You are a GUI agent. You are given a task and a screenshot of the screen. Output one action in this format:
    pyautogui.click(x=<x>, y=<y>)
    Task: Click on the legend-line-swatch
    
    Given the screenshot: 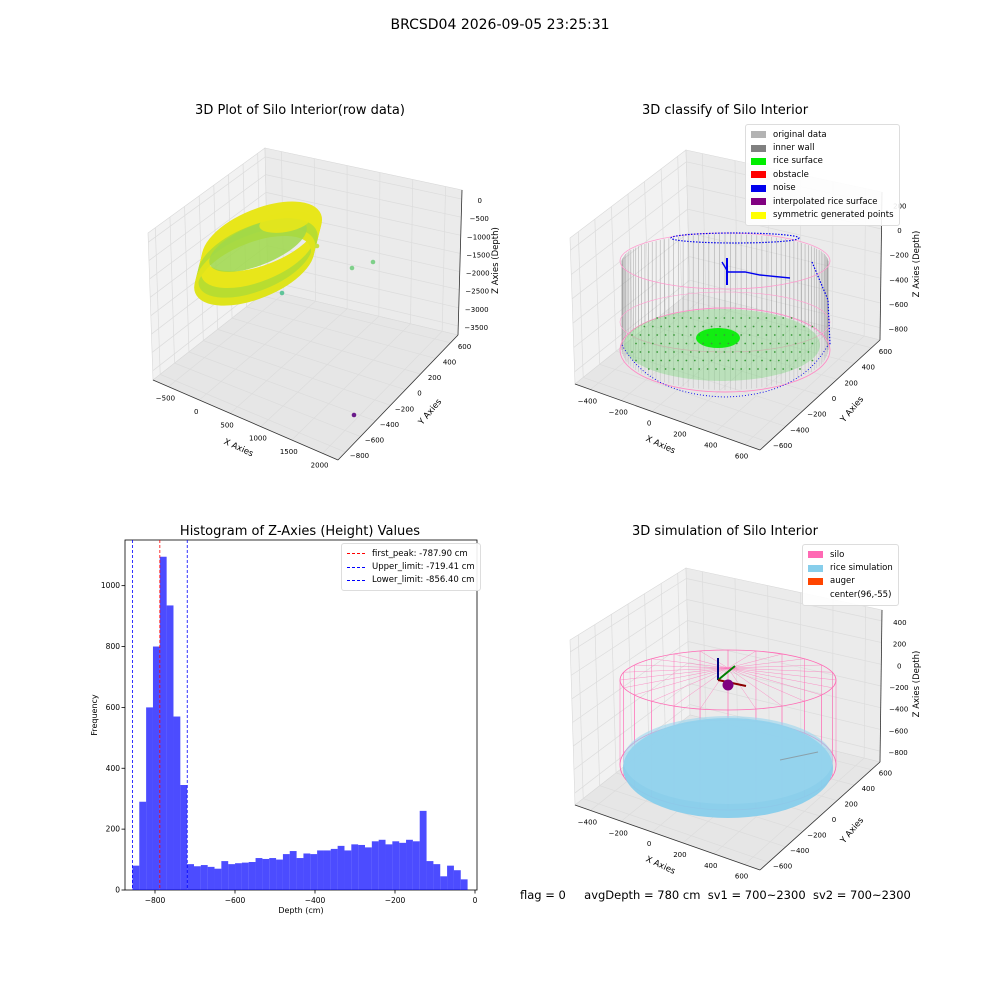 What is the action you would take?
    pyautogui.click(x=356, y=580)
    